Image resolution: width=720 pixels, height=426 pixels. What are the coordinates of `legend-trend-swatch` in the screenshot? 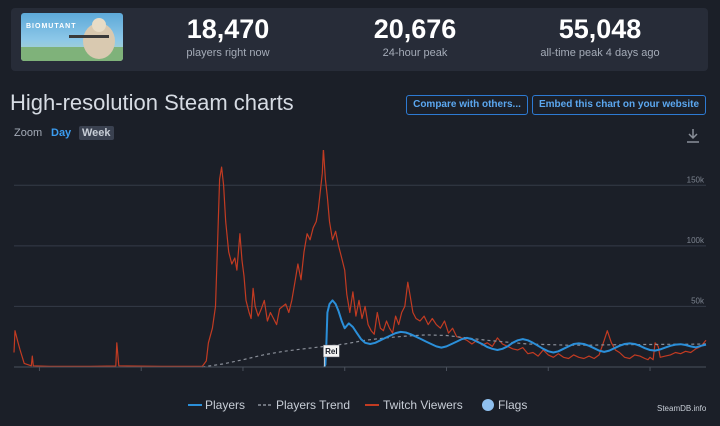 It's located at (265, 405).